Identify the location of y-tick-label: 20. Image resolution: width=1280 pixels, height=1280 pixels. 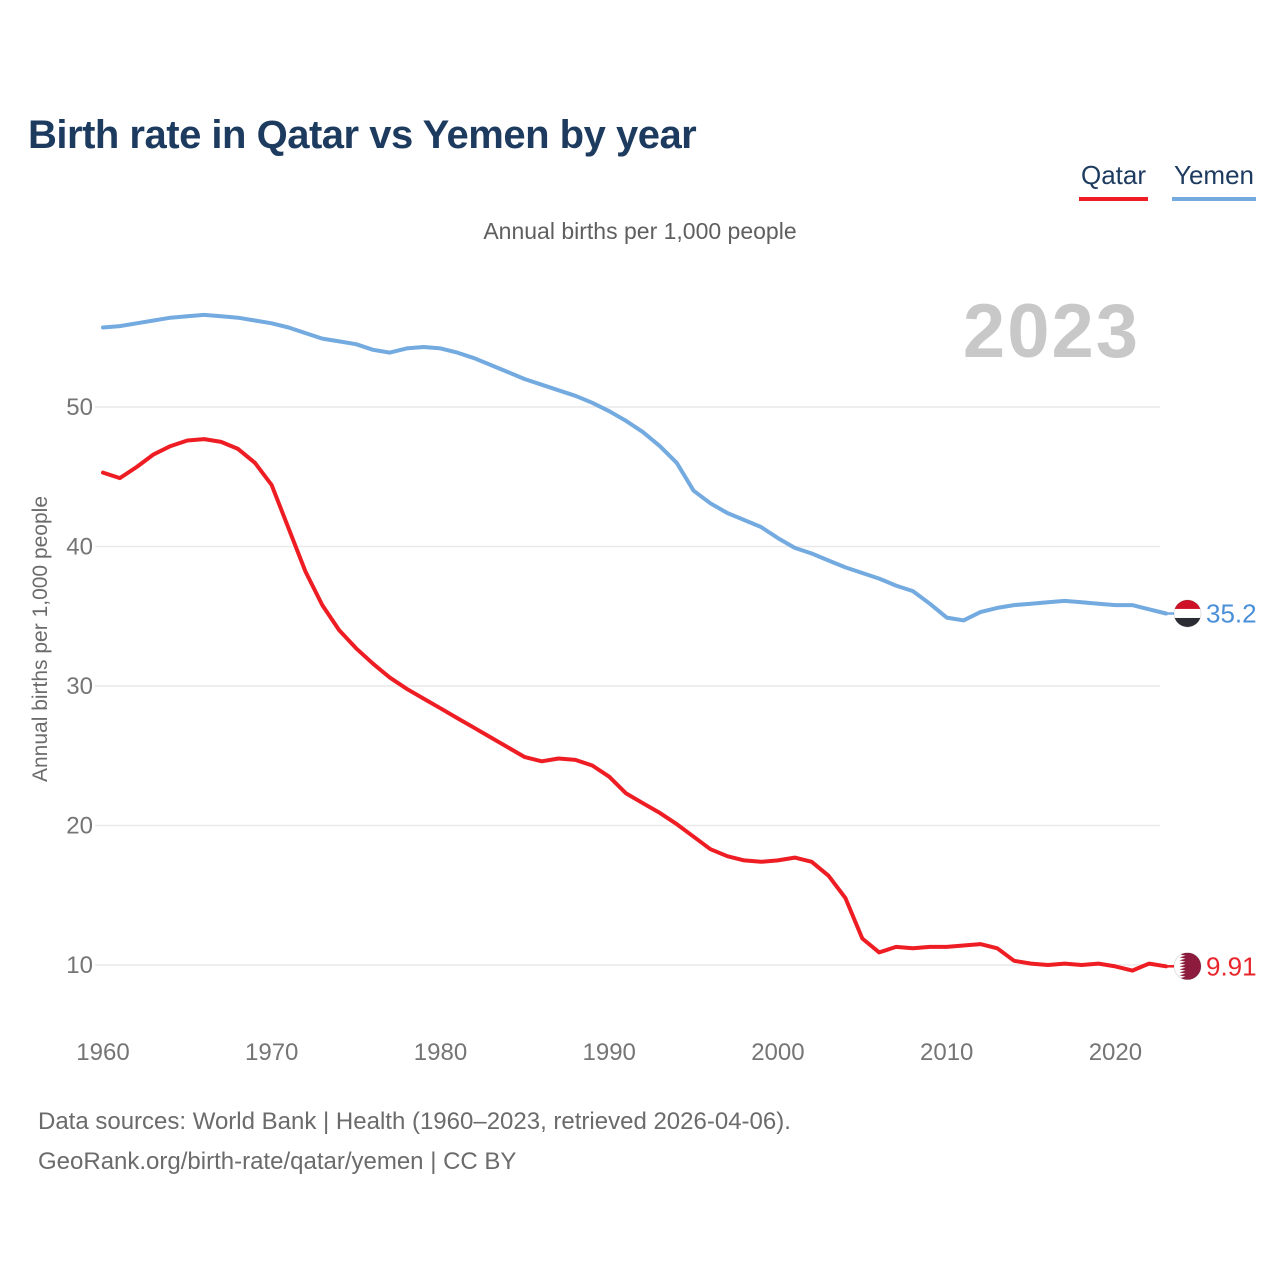
(79, 826).